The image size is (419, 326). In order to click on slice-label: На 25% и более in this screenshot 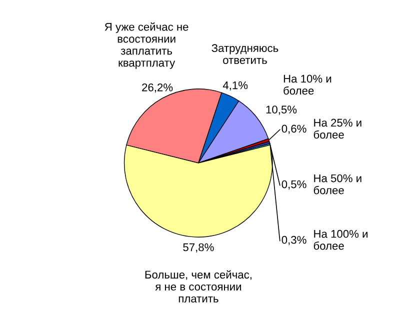, I will do `click(338, 128)`.